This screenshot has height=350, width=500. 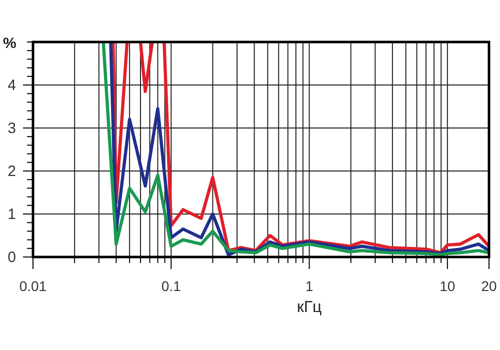 What do you see at coordinates (9, 43) in the screenshot?
I see `y-axis-title: %` at bounding box center [9, 43].